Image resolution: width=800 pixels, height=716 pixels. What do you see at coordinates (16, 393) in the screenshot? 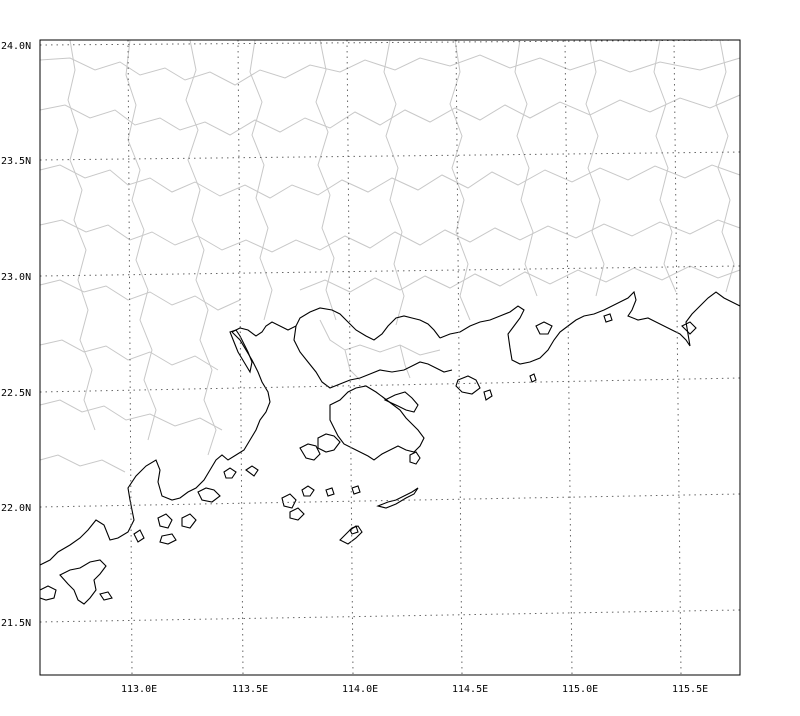
I see `lat-label: 22.5N` at bounding box center [16, 393].